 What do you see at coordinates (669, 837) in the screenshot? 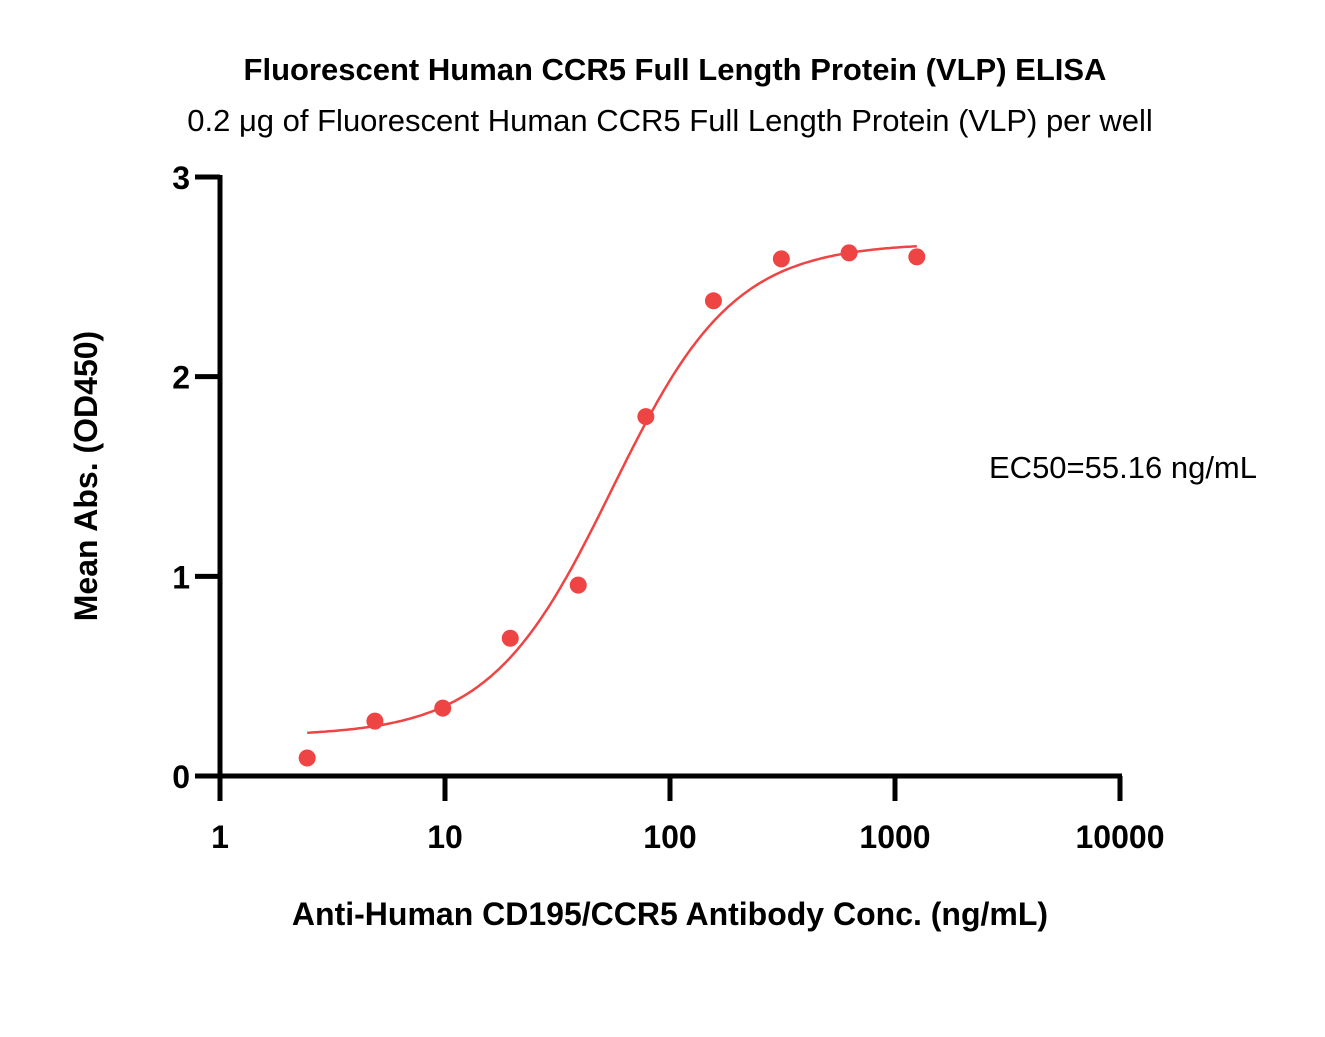
I see `x-tick-label: 100` at bounding box center [669, 837].